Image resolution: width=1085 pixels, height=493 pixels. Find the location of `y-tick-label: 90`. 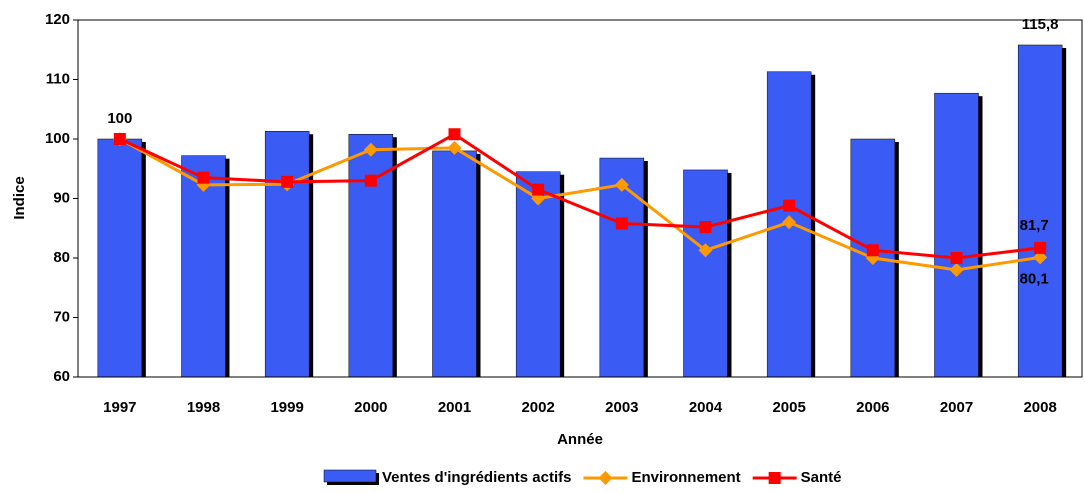

y-tick-label: 90 is located at coordinates (61, 197).